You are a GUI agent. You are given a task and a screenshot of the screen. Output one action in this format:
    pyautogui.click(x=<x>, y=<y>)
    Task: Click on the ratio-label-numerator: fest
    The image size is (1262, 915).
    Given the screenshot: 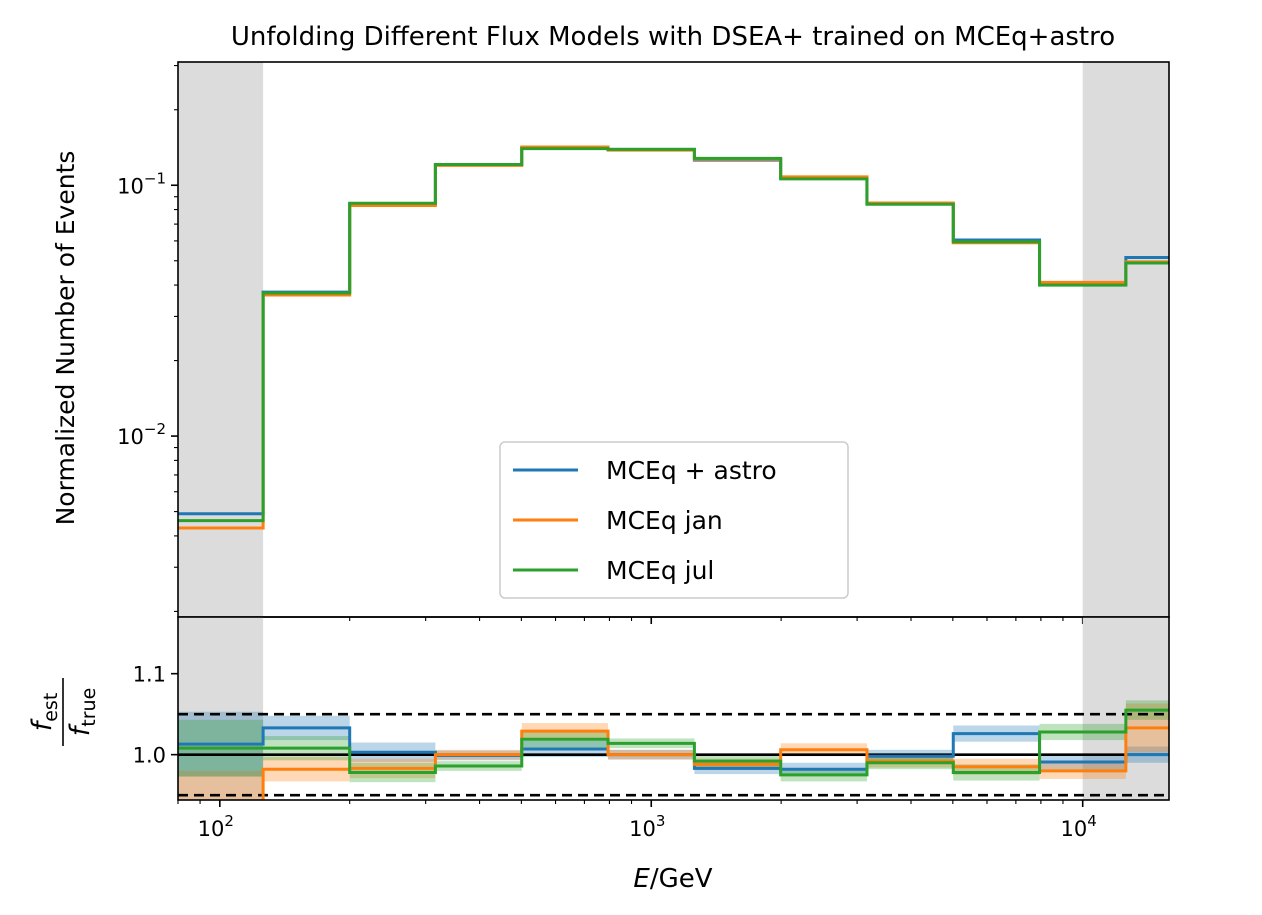 What is the action you would take?
    pyautogui.click(x=44, y=712)
    